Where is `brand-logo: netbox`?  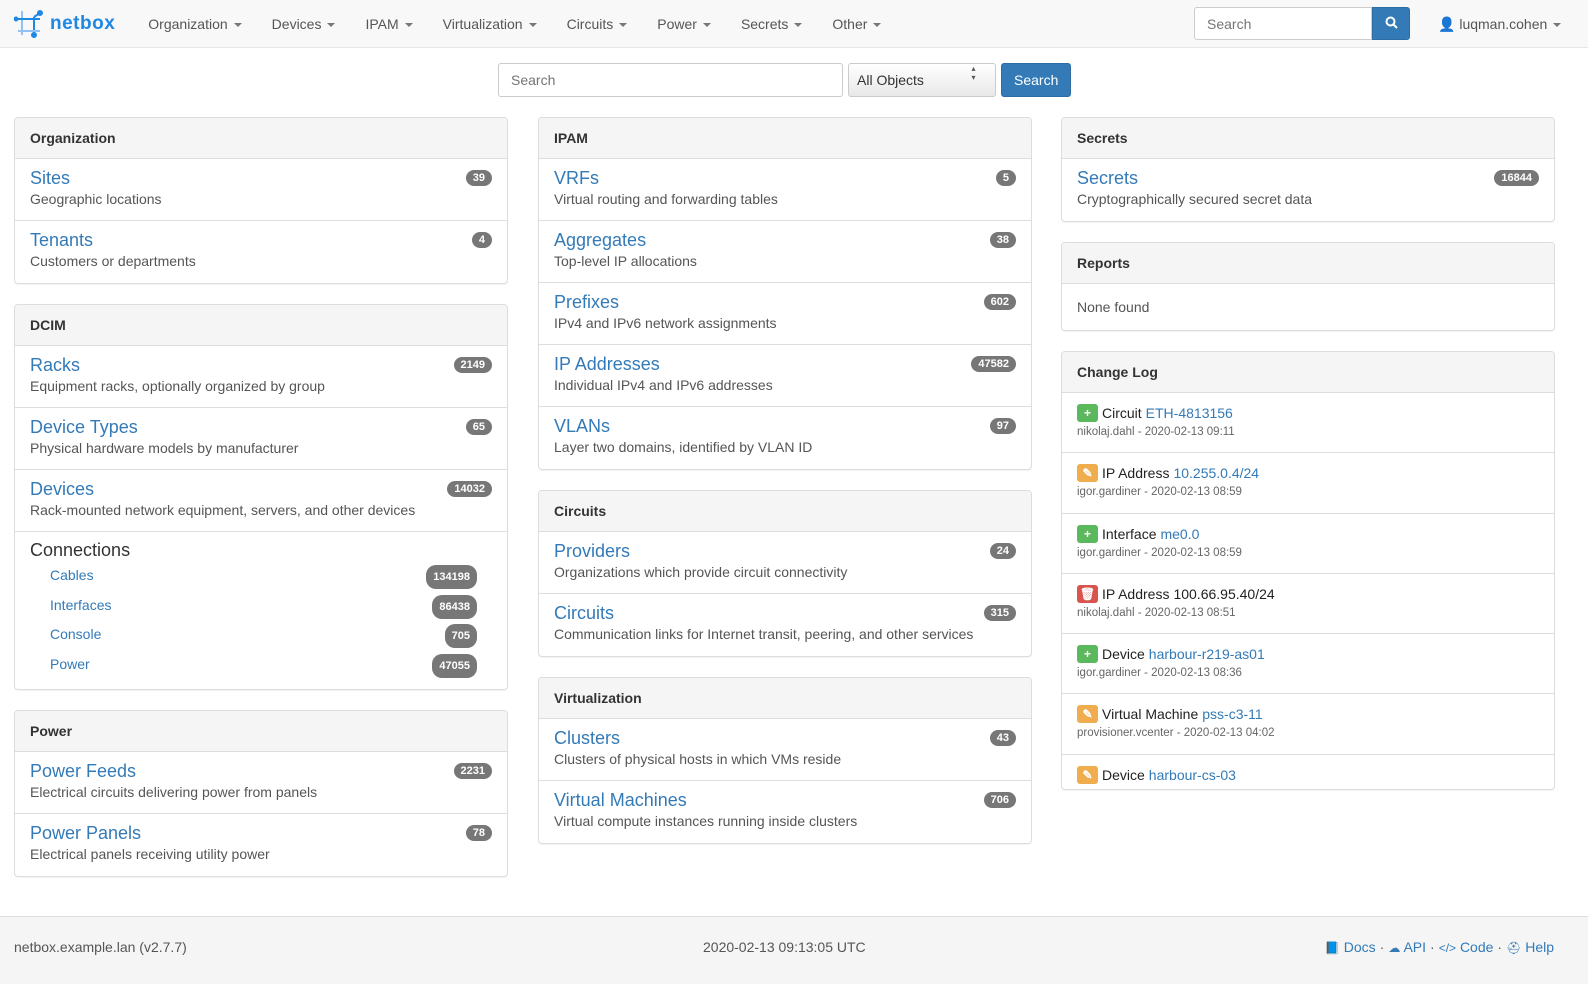
brand-logo: netbox is located at coordinates (64, 24).